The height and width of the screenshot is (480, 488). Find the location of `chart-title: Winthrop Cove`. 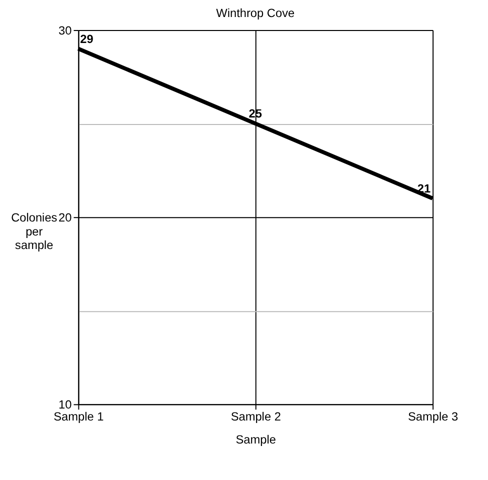

chart-title: Winthrop Cove is located at coordinates (256, 13).